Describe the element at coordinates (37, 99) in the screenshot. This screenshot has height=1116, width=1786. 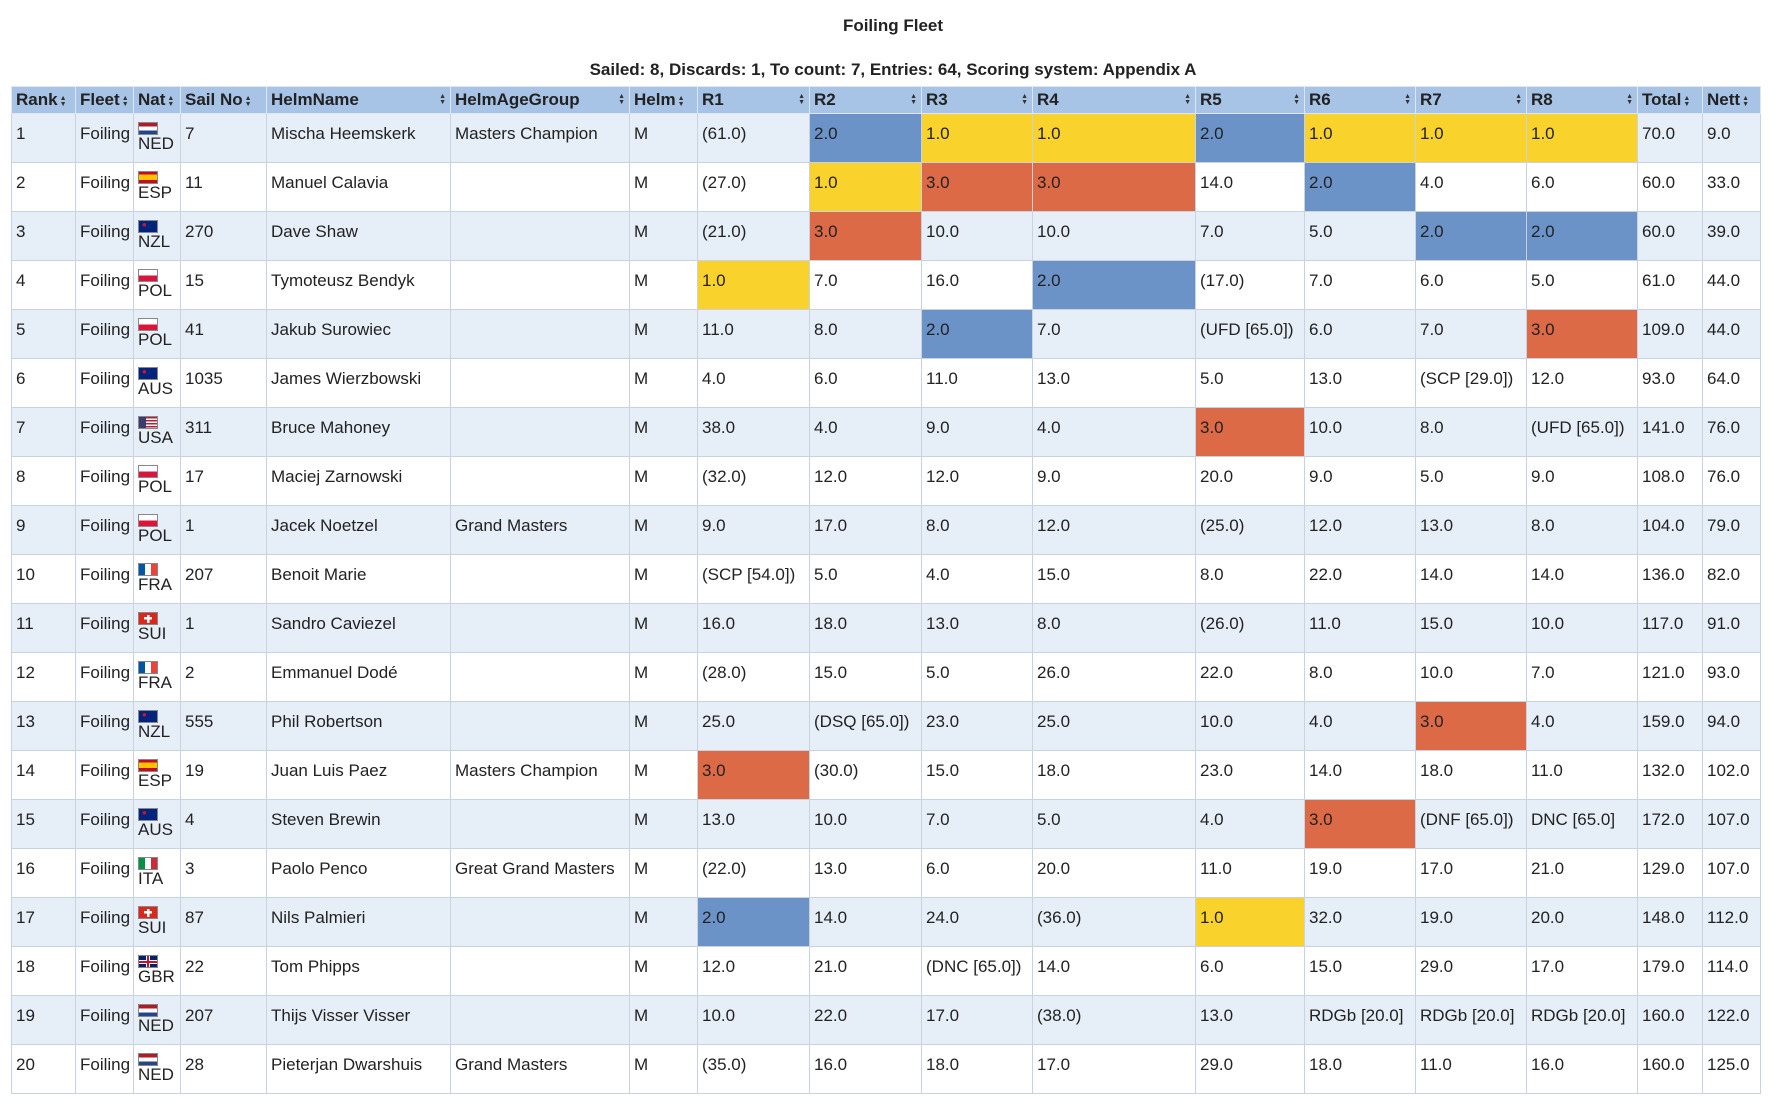
I see `column-header-label: Rank` at that location.